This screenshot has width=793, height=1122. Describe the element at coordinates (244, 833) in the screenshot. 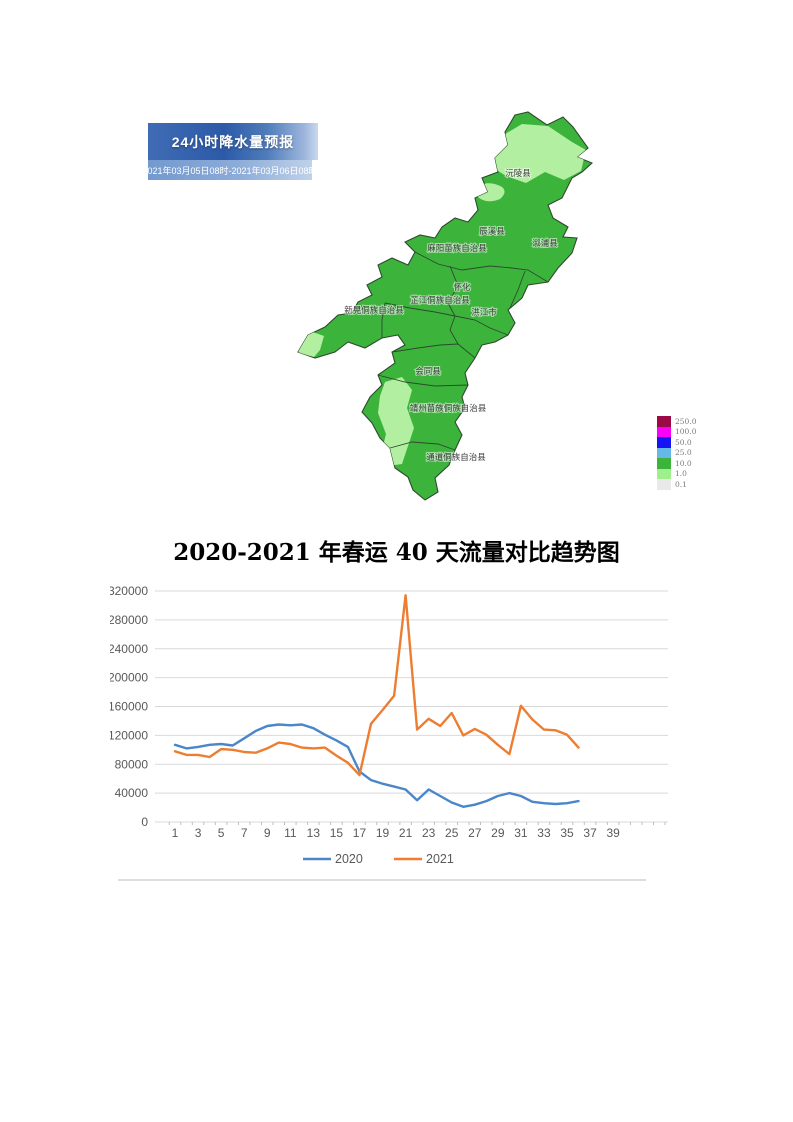

I see `x-axis-label: 7` at that location.